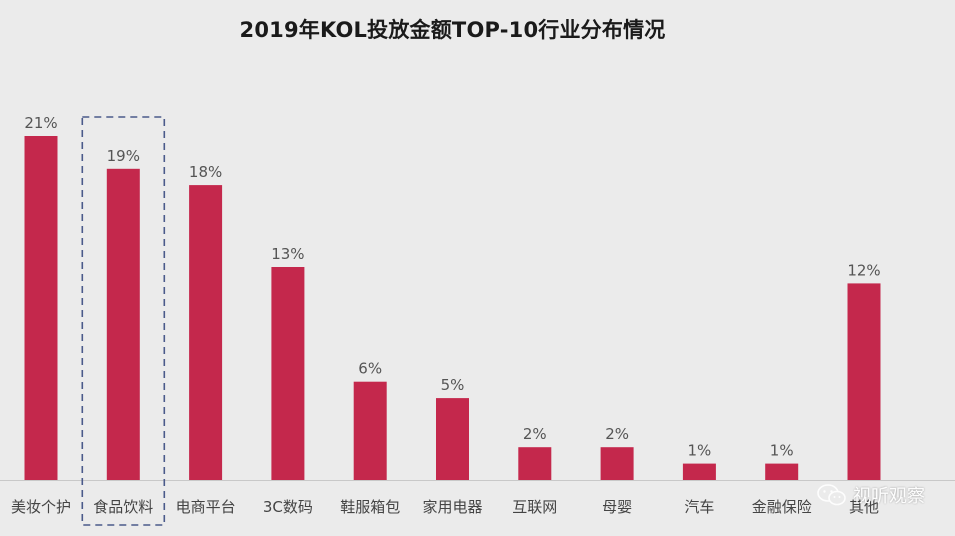  I want to click on value-label-4: 6%, so click(370, 369).